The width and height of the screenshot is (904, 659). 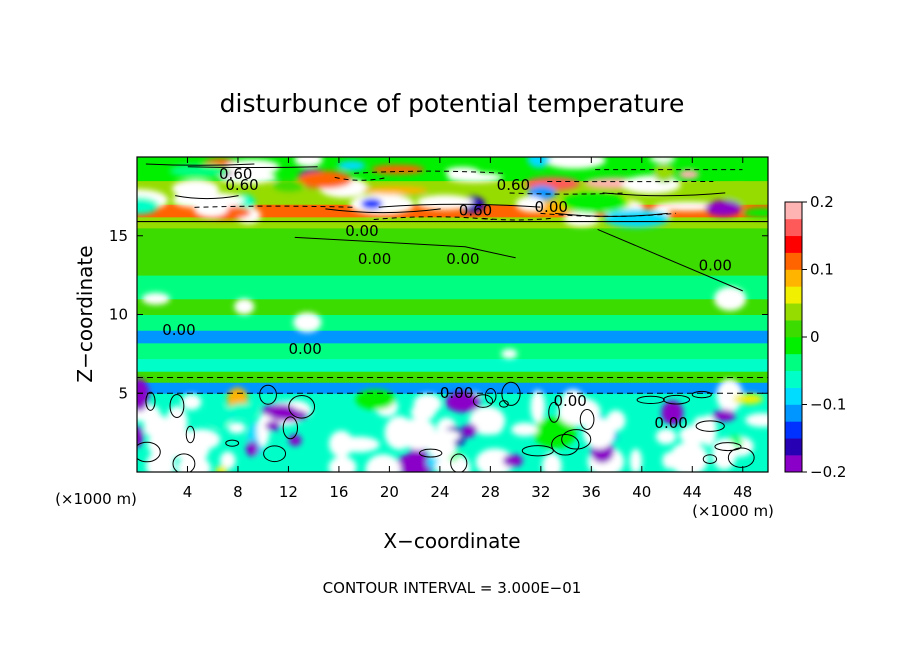 I want to click on z-tick-label: 15, so click(x=118, y=236).